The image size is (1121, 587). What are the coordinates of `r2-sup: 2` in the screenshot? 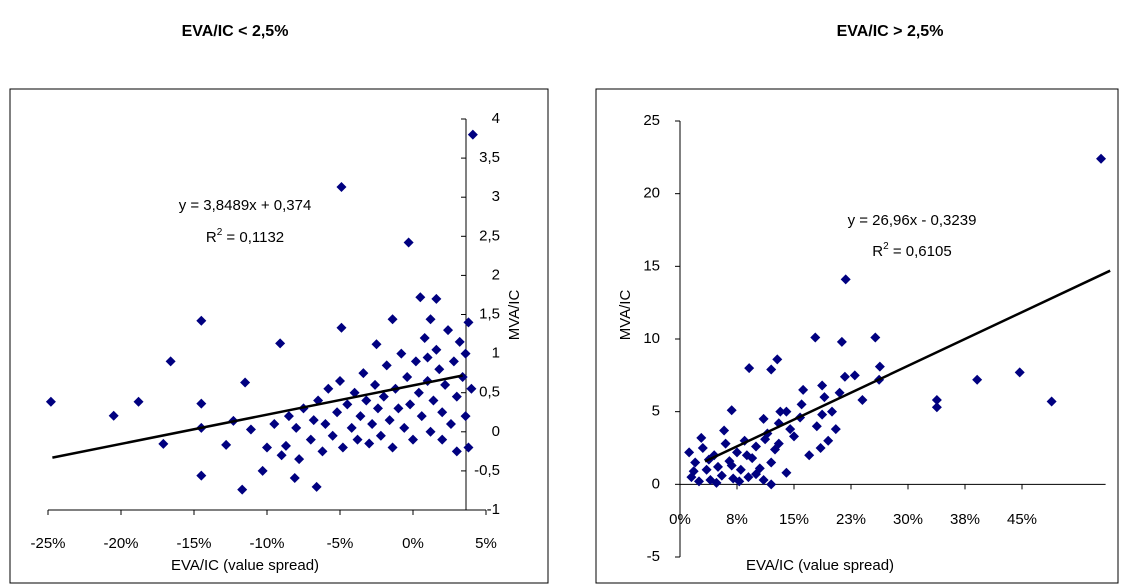 It's located at (886, 246).